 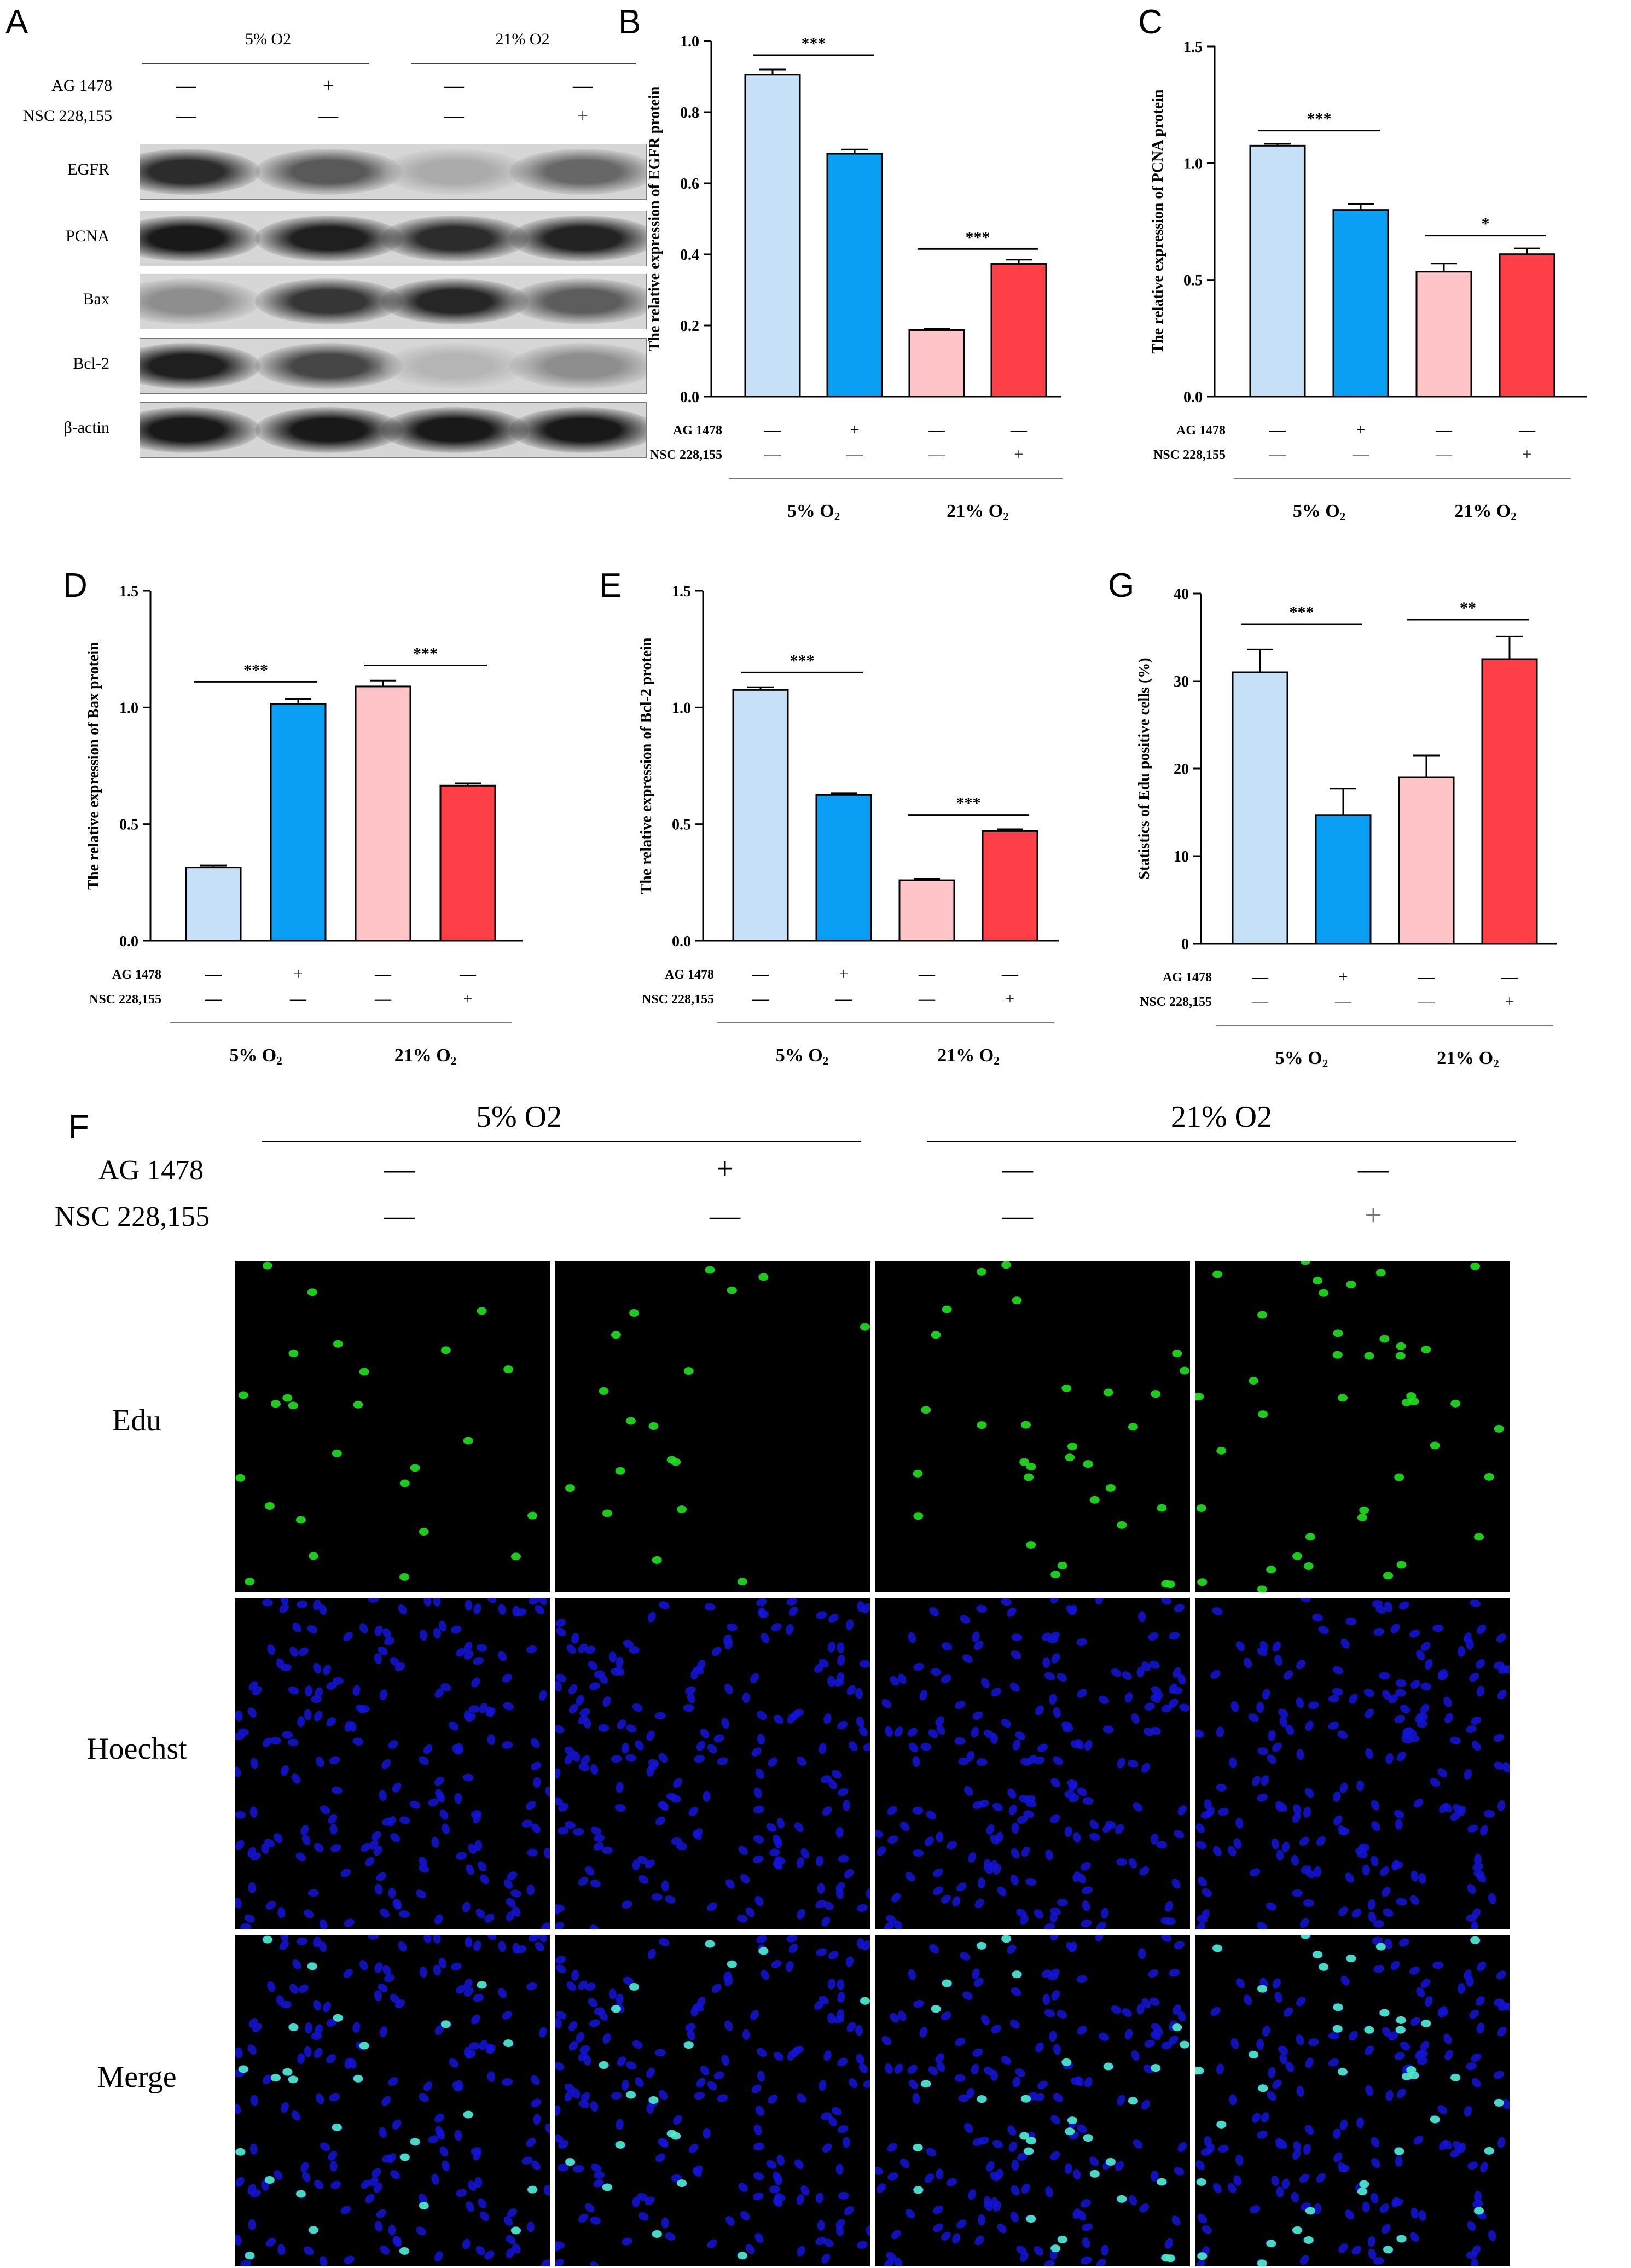 What do you see at coordinates (690, 326) in the screenshot?
I see `chart-b-y-tick-label: 0.2` at bounding box center [690, 326].